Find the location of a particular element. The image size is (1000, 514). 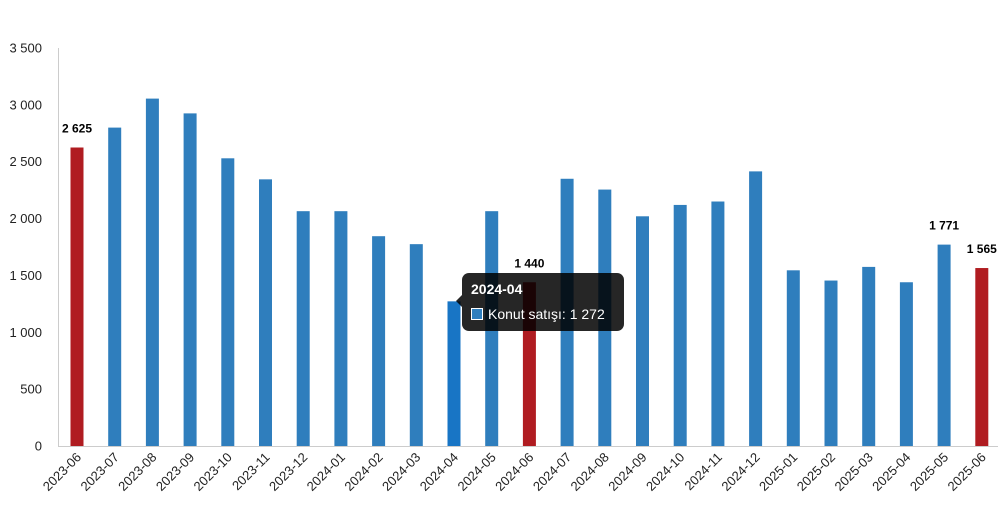

x-tick-label: 2024-11 is located at coordinates (703, 472).